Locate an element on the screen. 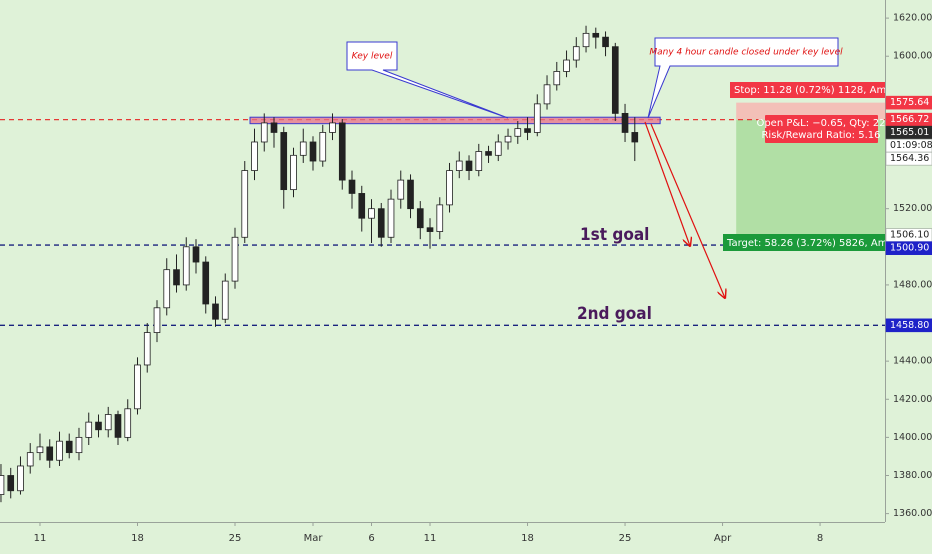  target-label-bg is located at coordinates (804, 242).